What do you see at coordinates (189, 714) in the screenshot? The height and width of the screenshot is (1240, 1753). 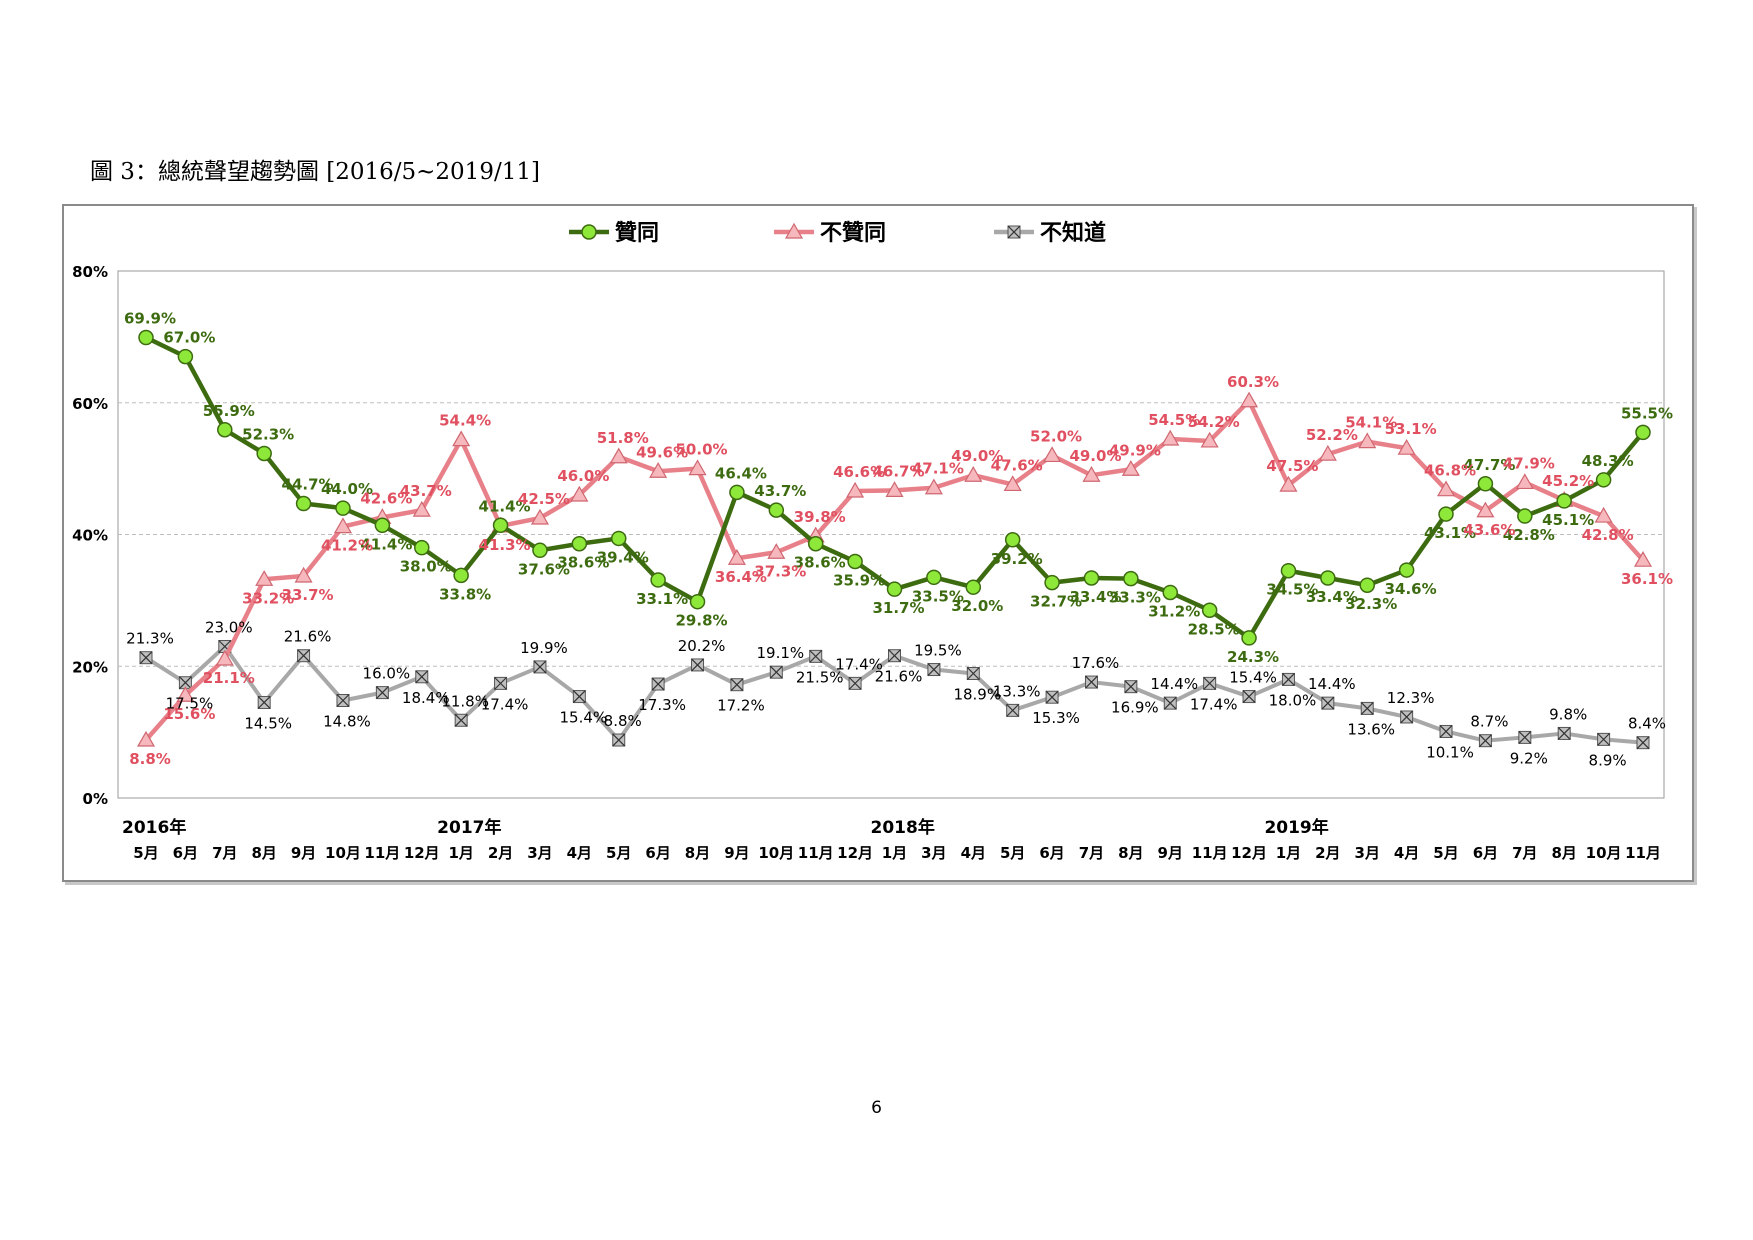 I see `data-label: 15.6%` at bounding box center [189, 714].